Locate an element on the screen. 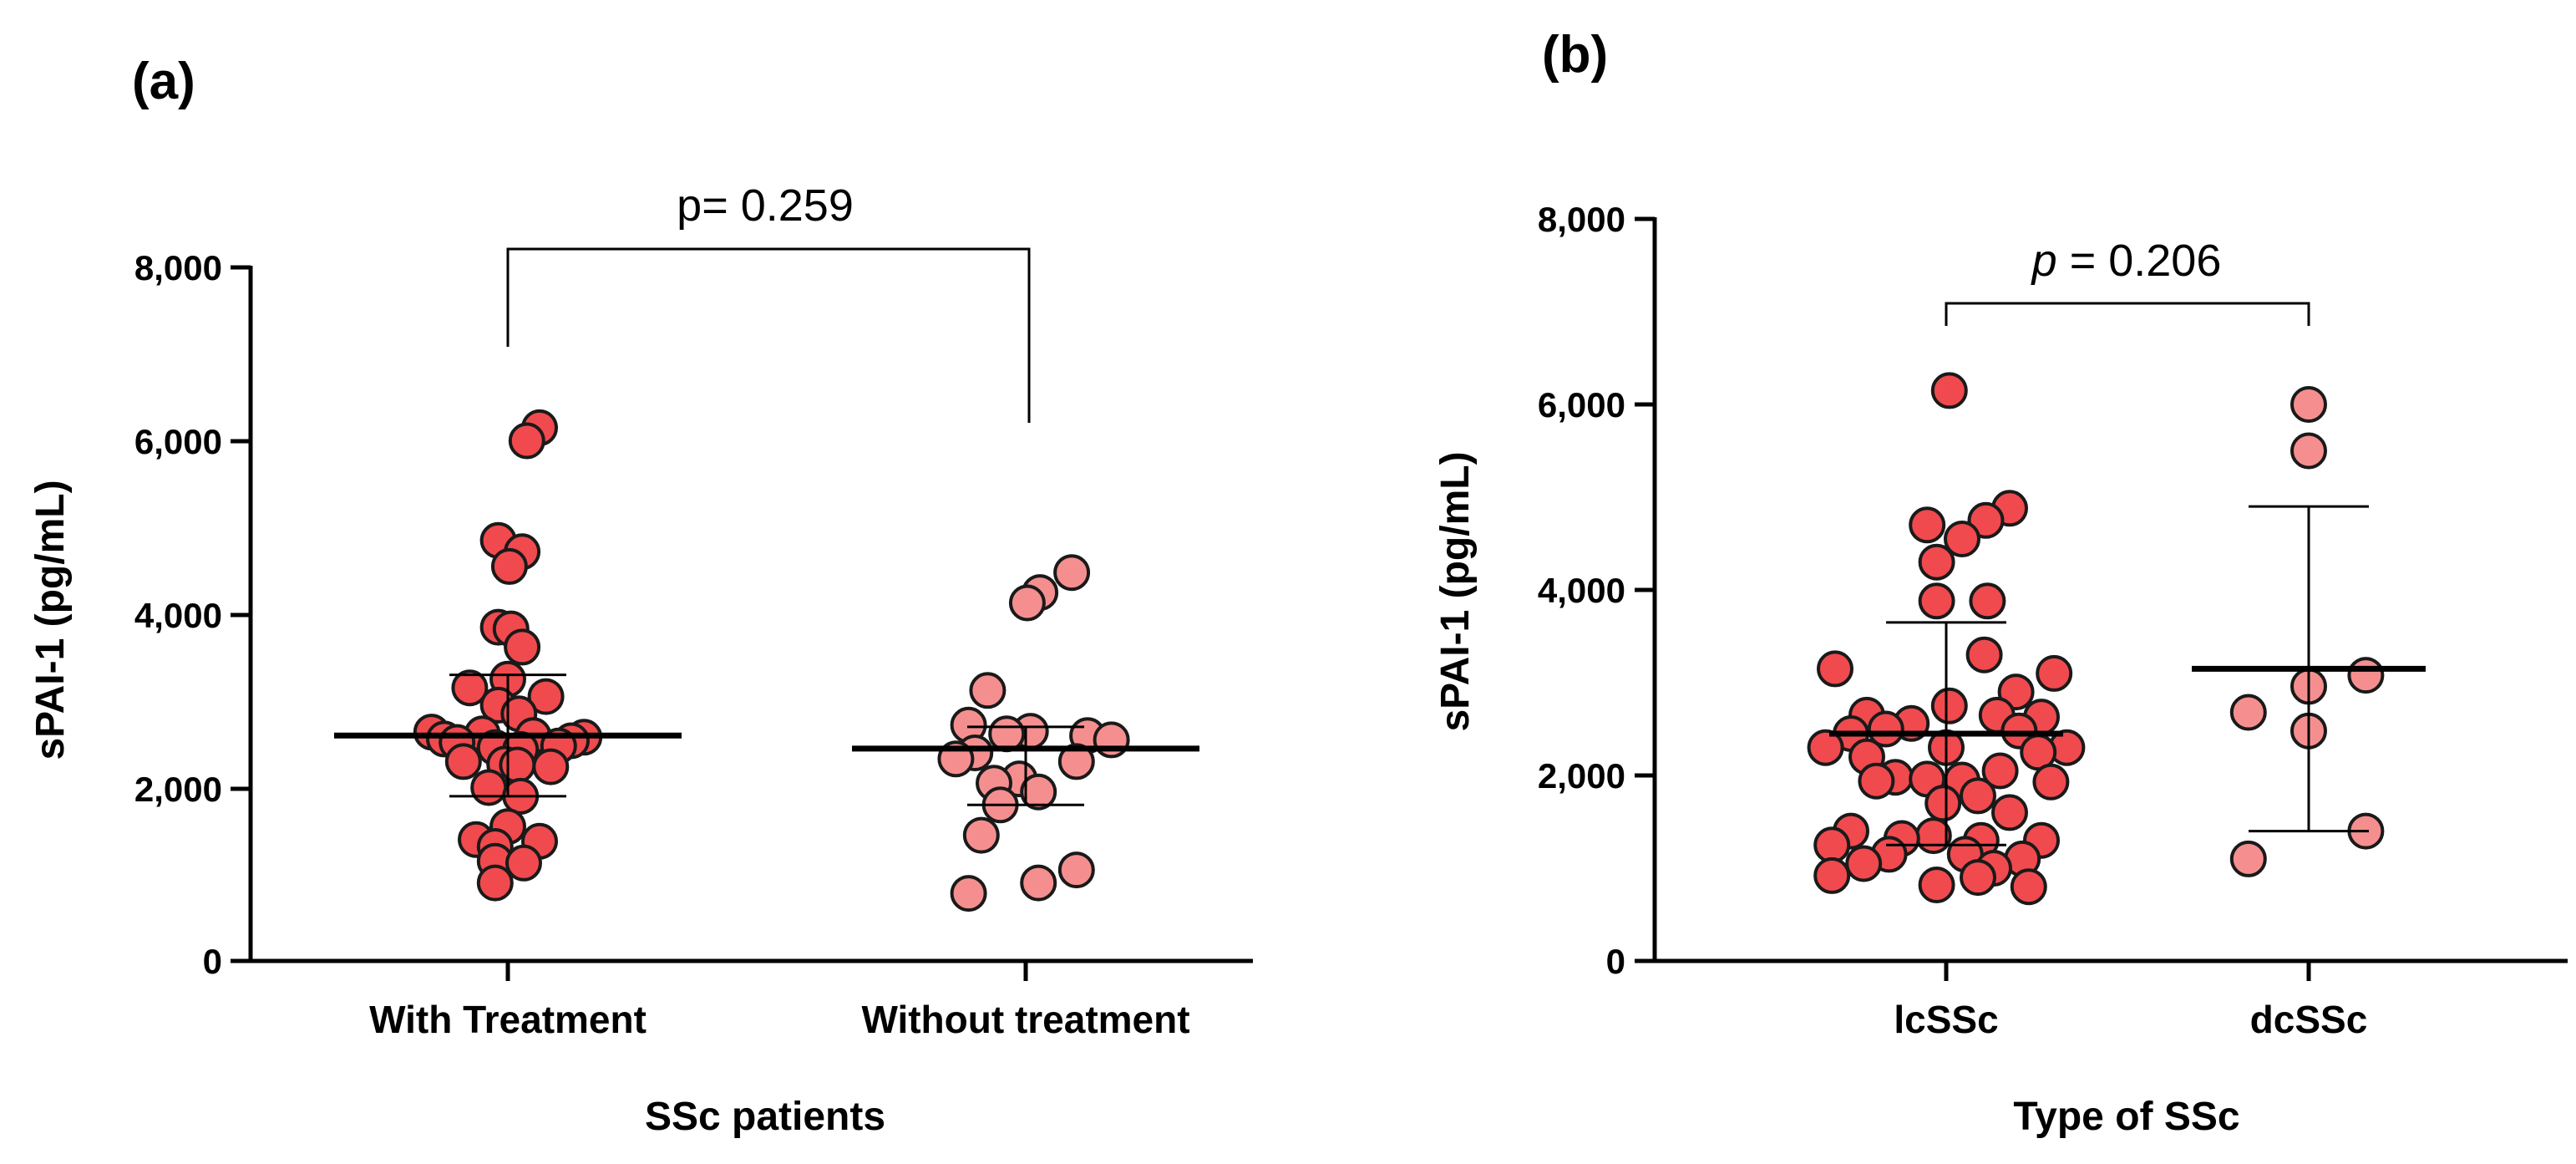 The width and height of the screenshot is (2576, 1164). panel-b-y-tick-2: 4,000 is located at coordinates (1596, 590).